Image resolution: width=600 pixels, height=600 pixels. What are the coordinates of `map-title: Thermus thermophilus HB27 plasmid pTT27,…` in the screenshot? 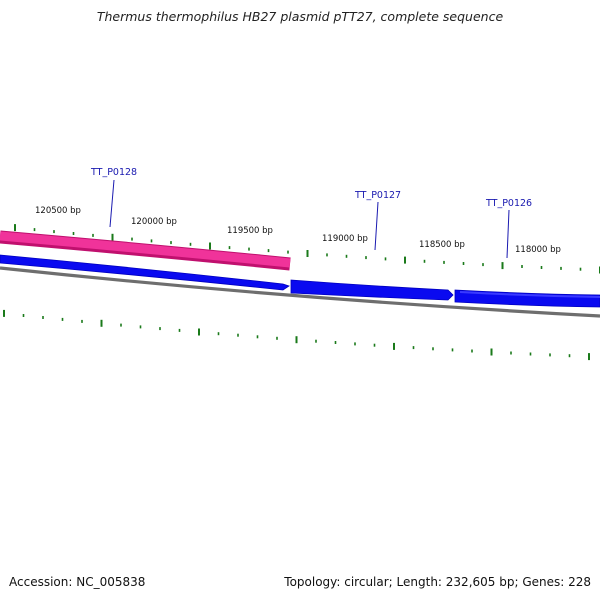 It's located at (300, 16).